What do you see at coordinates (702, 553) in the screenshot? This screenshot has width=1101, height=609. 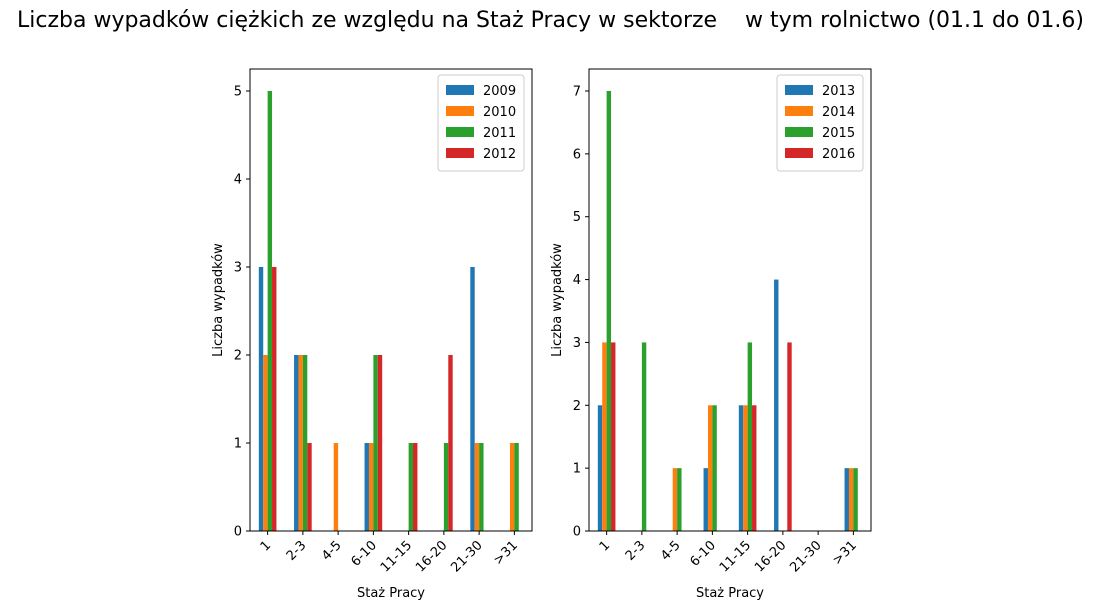 I see `x-tick-label: 6-10` at bounding box center [702, 553].